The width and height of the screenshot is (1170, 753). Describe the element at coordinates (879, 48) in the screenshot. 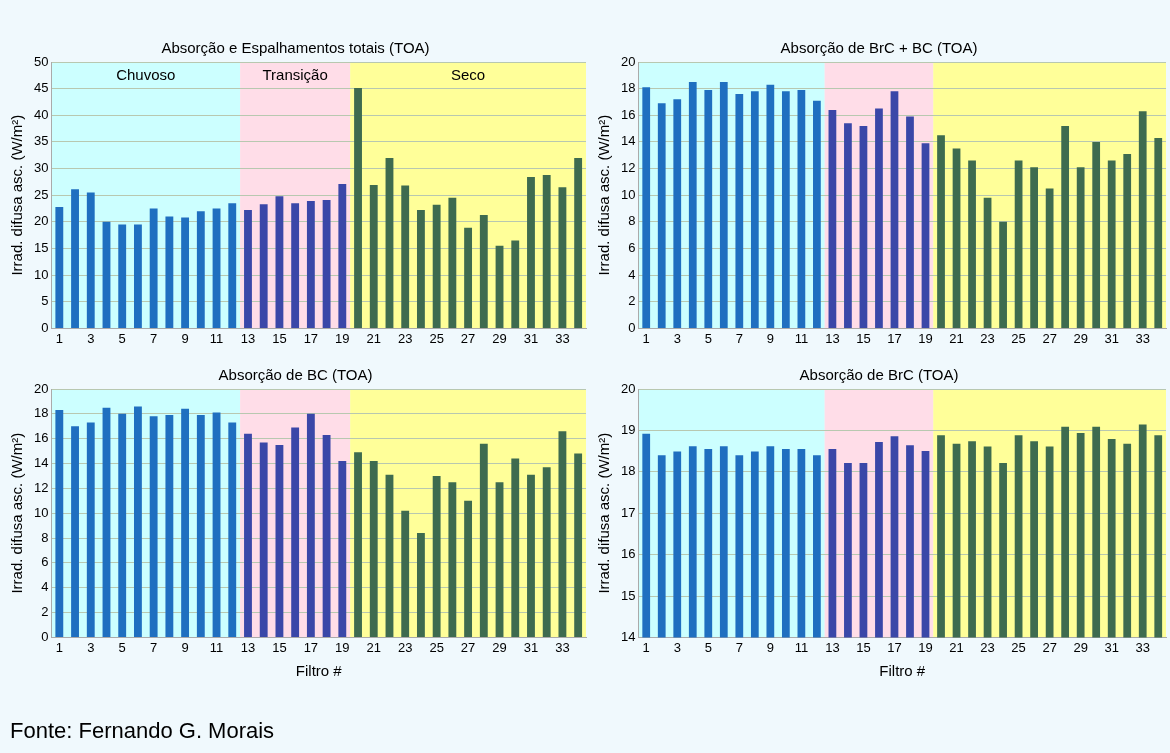

I see `chart-title: Absorção de BrC + BC (TOA)` at that location.